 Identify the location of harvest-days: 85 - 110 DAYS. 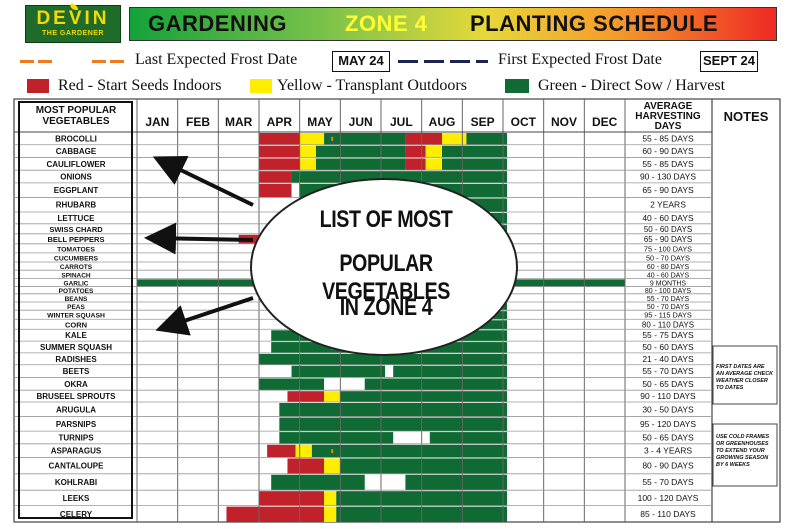
(668, 514).